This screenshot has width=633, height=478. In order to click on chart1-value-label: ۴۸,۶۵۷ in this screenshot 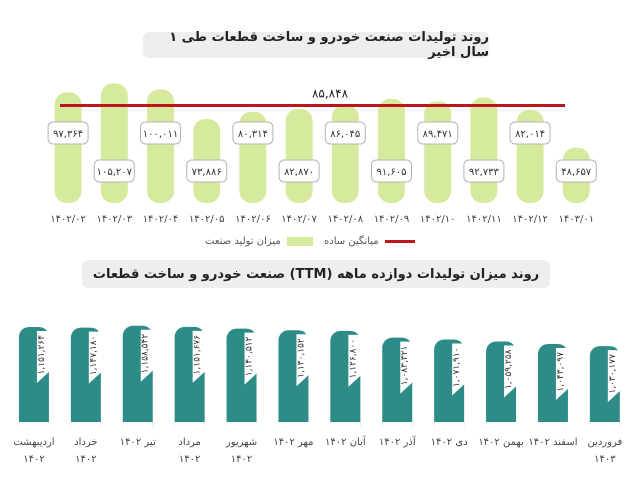, I will do `click(576, 172)`.